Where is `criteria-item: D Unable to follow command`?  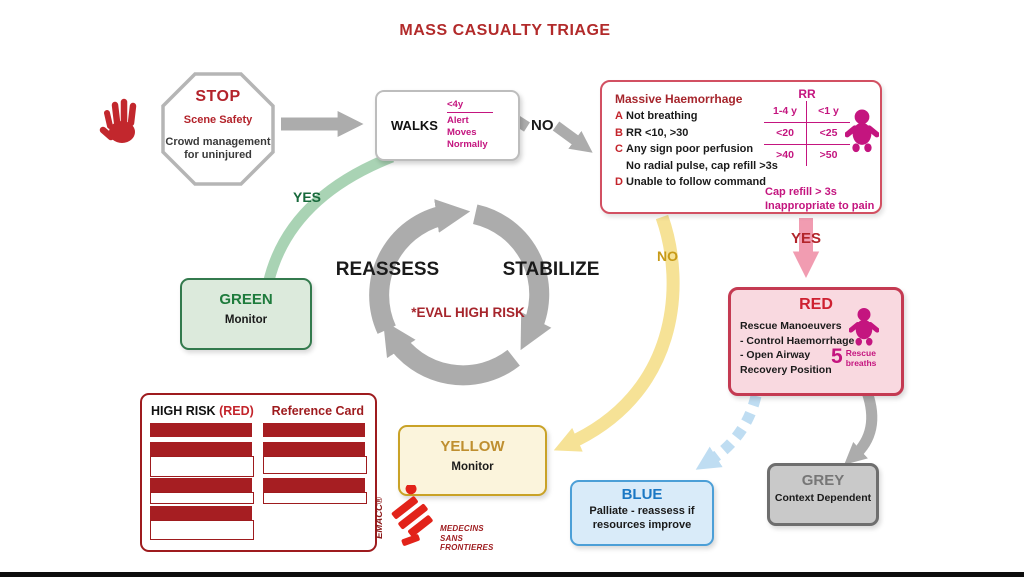
criteria-item: D Unable to follow command is located at coordinates (696, 182).